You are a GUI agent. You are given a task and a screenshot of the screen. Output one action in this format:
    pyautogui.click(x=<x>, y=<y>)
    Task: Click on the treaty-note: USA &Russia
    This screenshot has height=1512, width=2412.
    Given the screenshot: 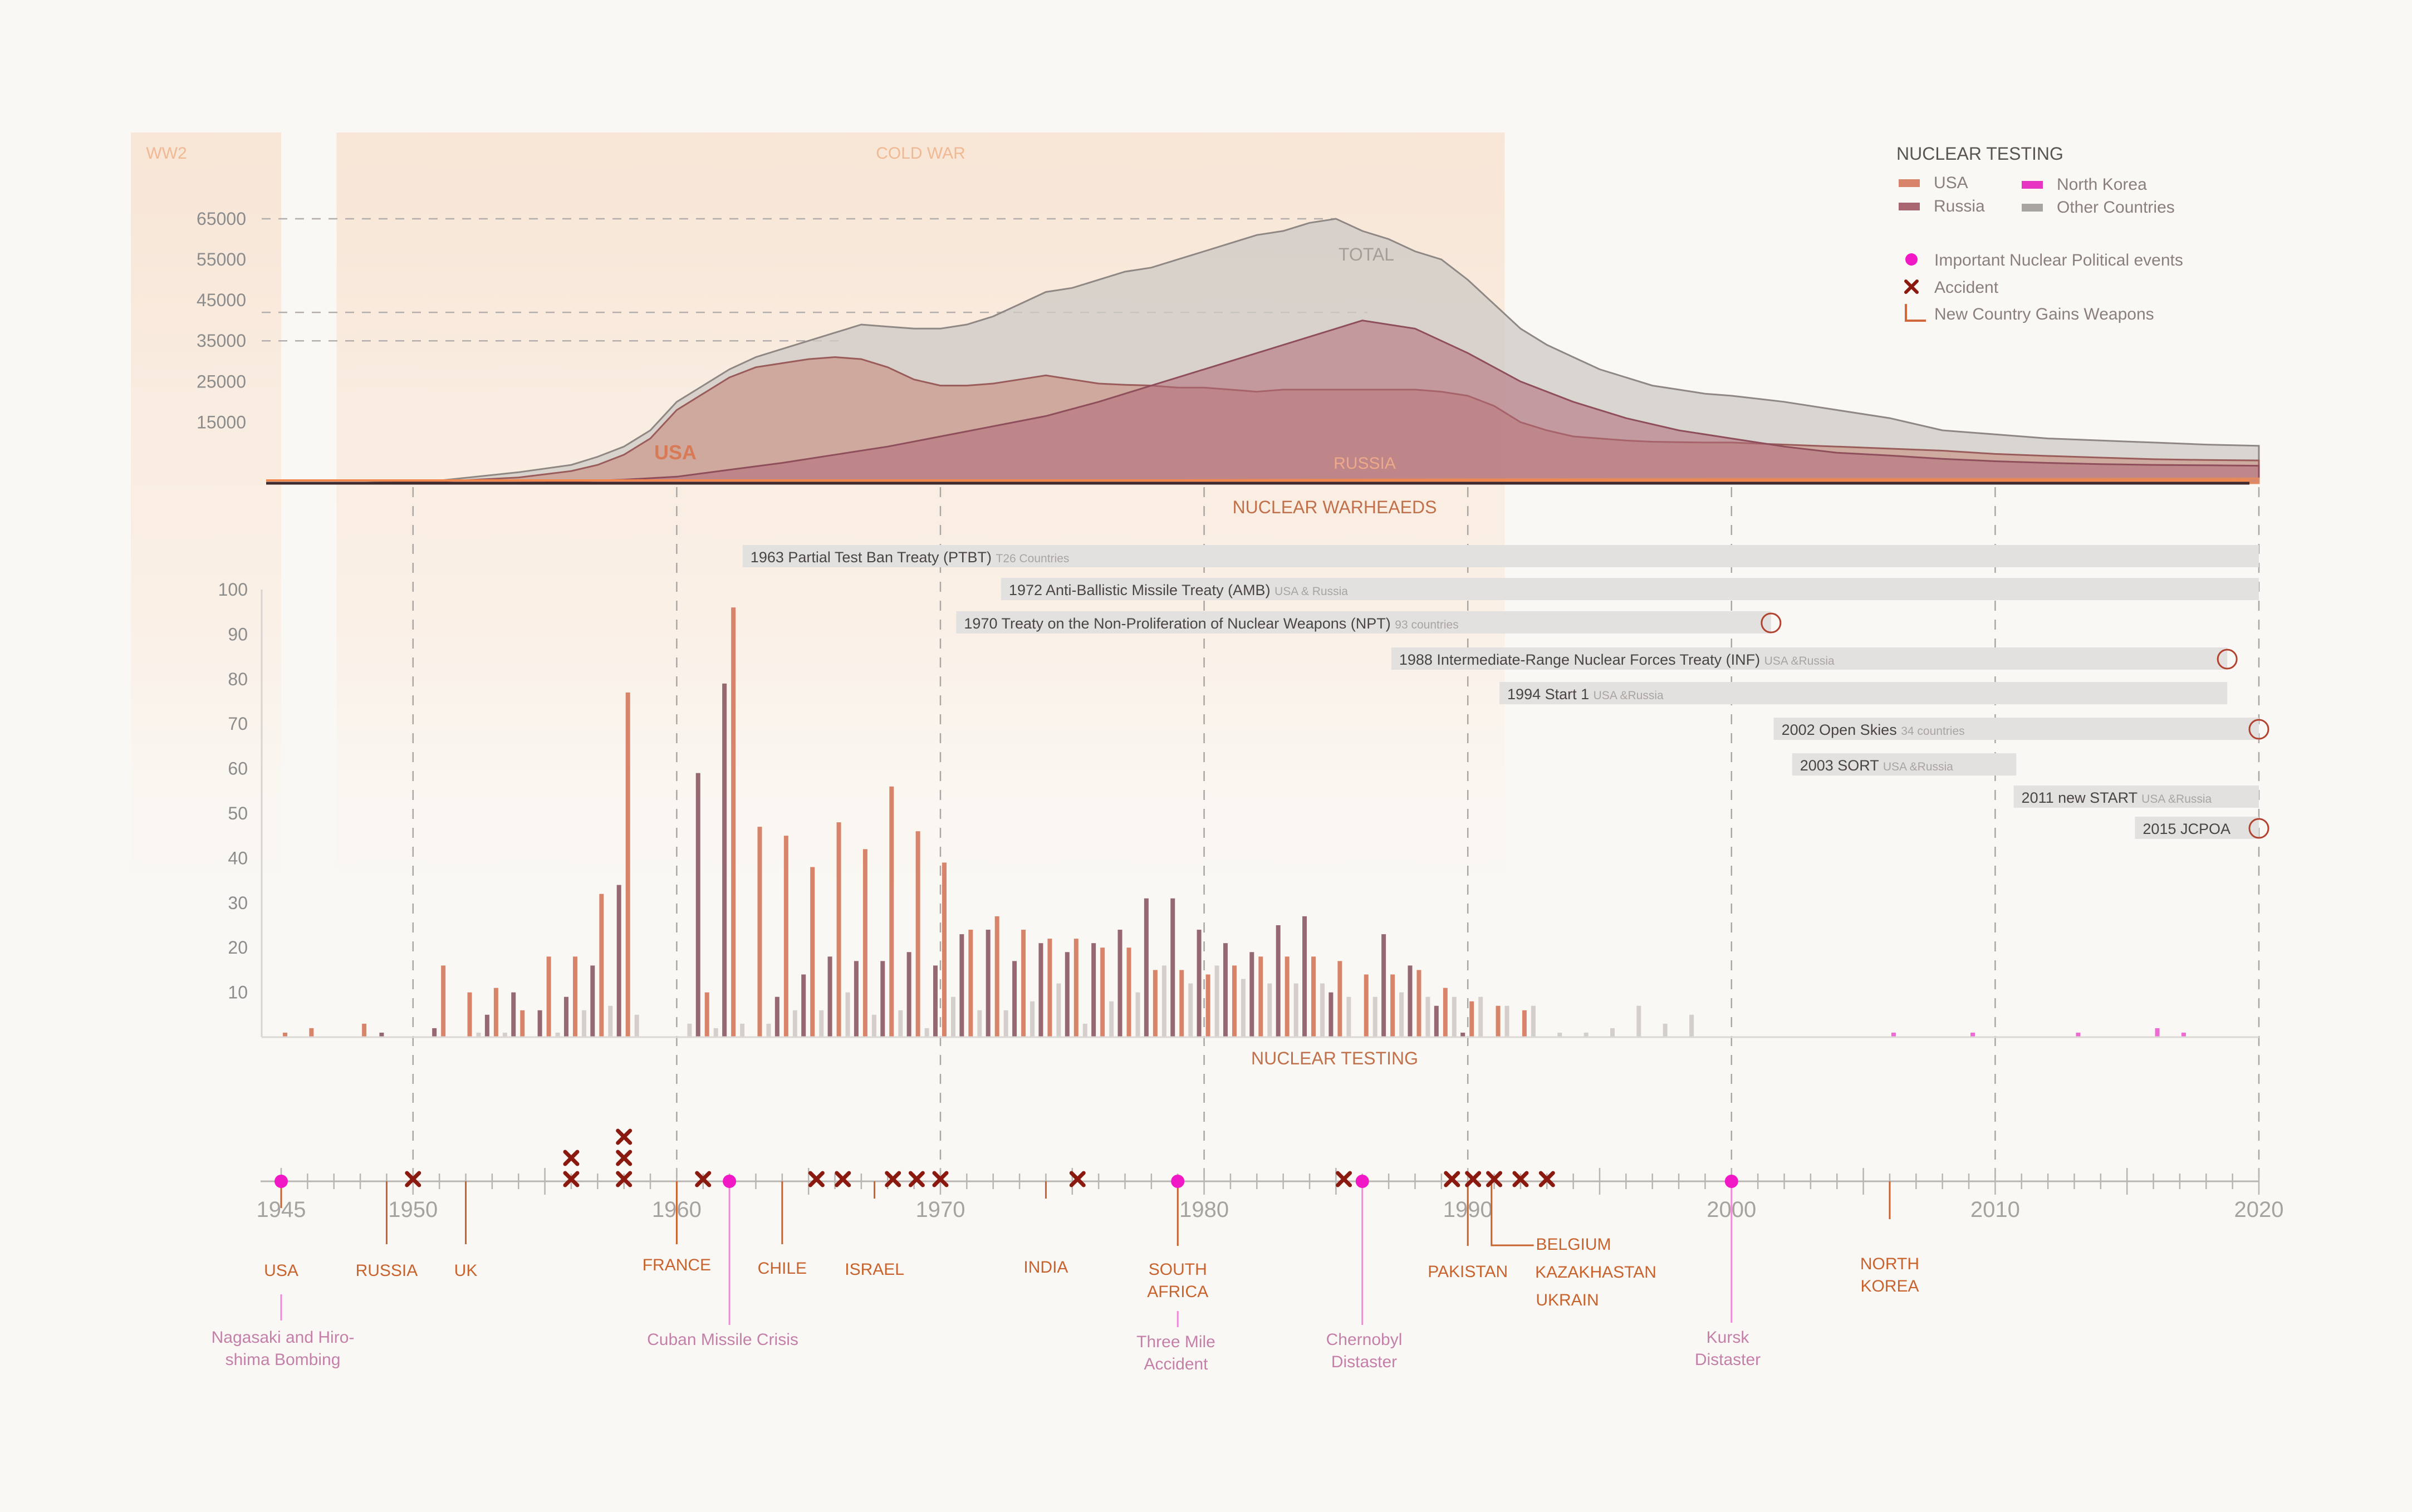 What is the action you would take?
    pyautogui.click(x=1629, y=696)
    